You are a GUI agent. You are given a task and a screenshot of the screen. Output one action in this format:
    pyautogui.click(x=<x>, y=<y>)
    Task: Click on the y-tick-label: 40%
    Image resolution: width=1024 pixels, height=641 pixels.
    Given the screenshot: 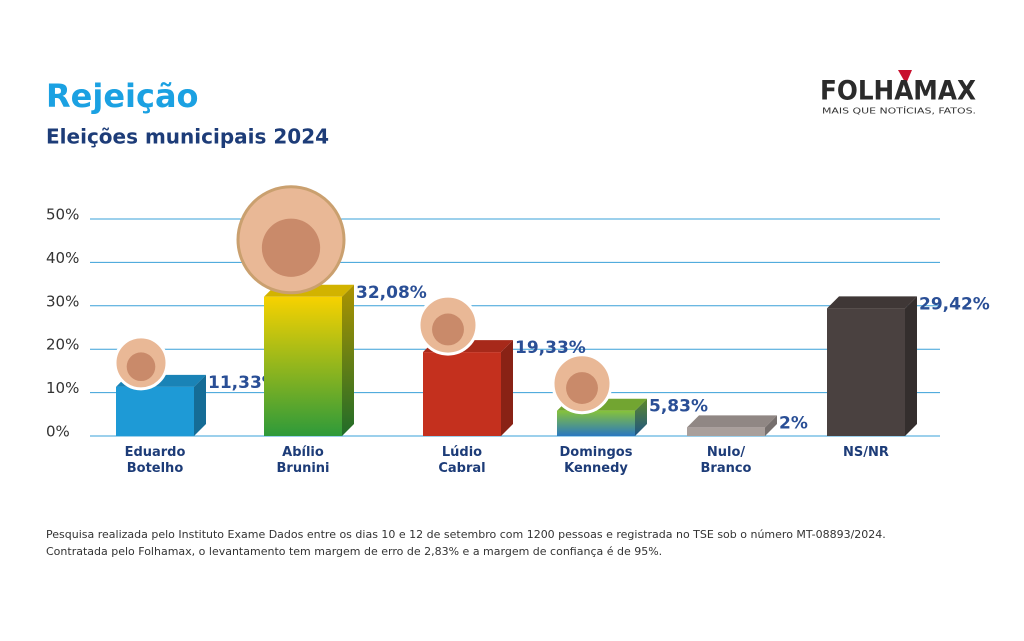 What is the action you would take?
    pyautogui.click(x=62, y=258)
    